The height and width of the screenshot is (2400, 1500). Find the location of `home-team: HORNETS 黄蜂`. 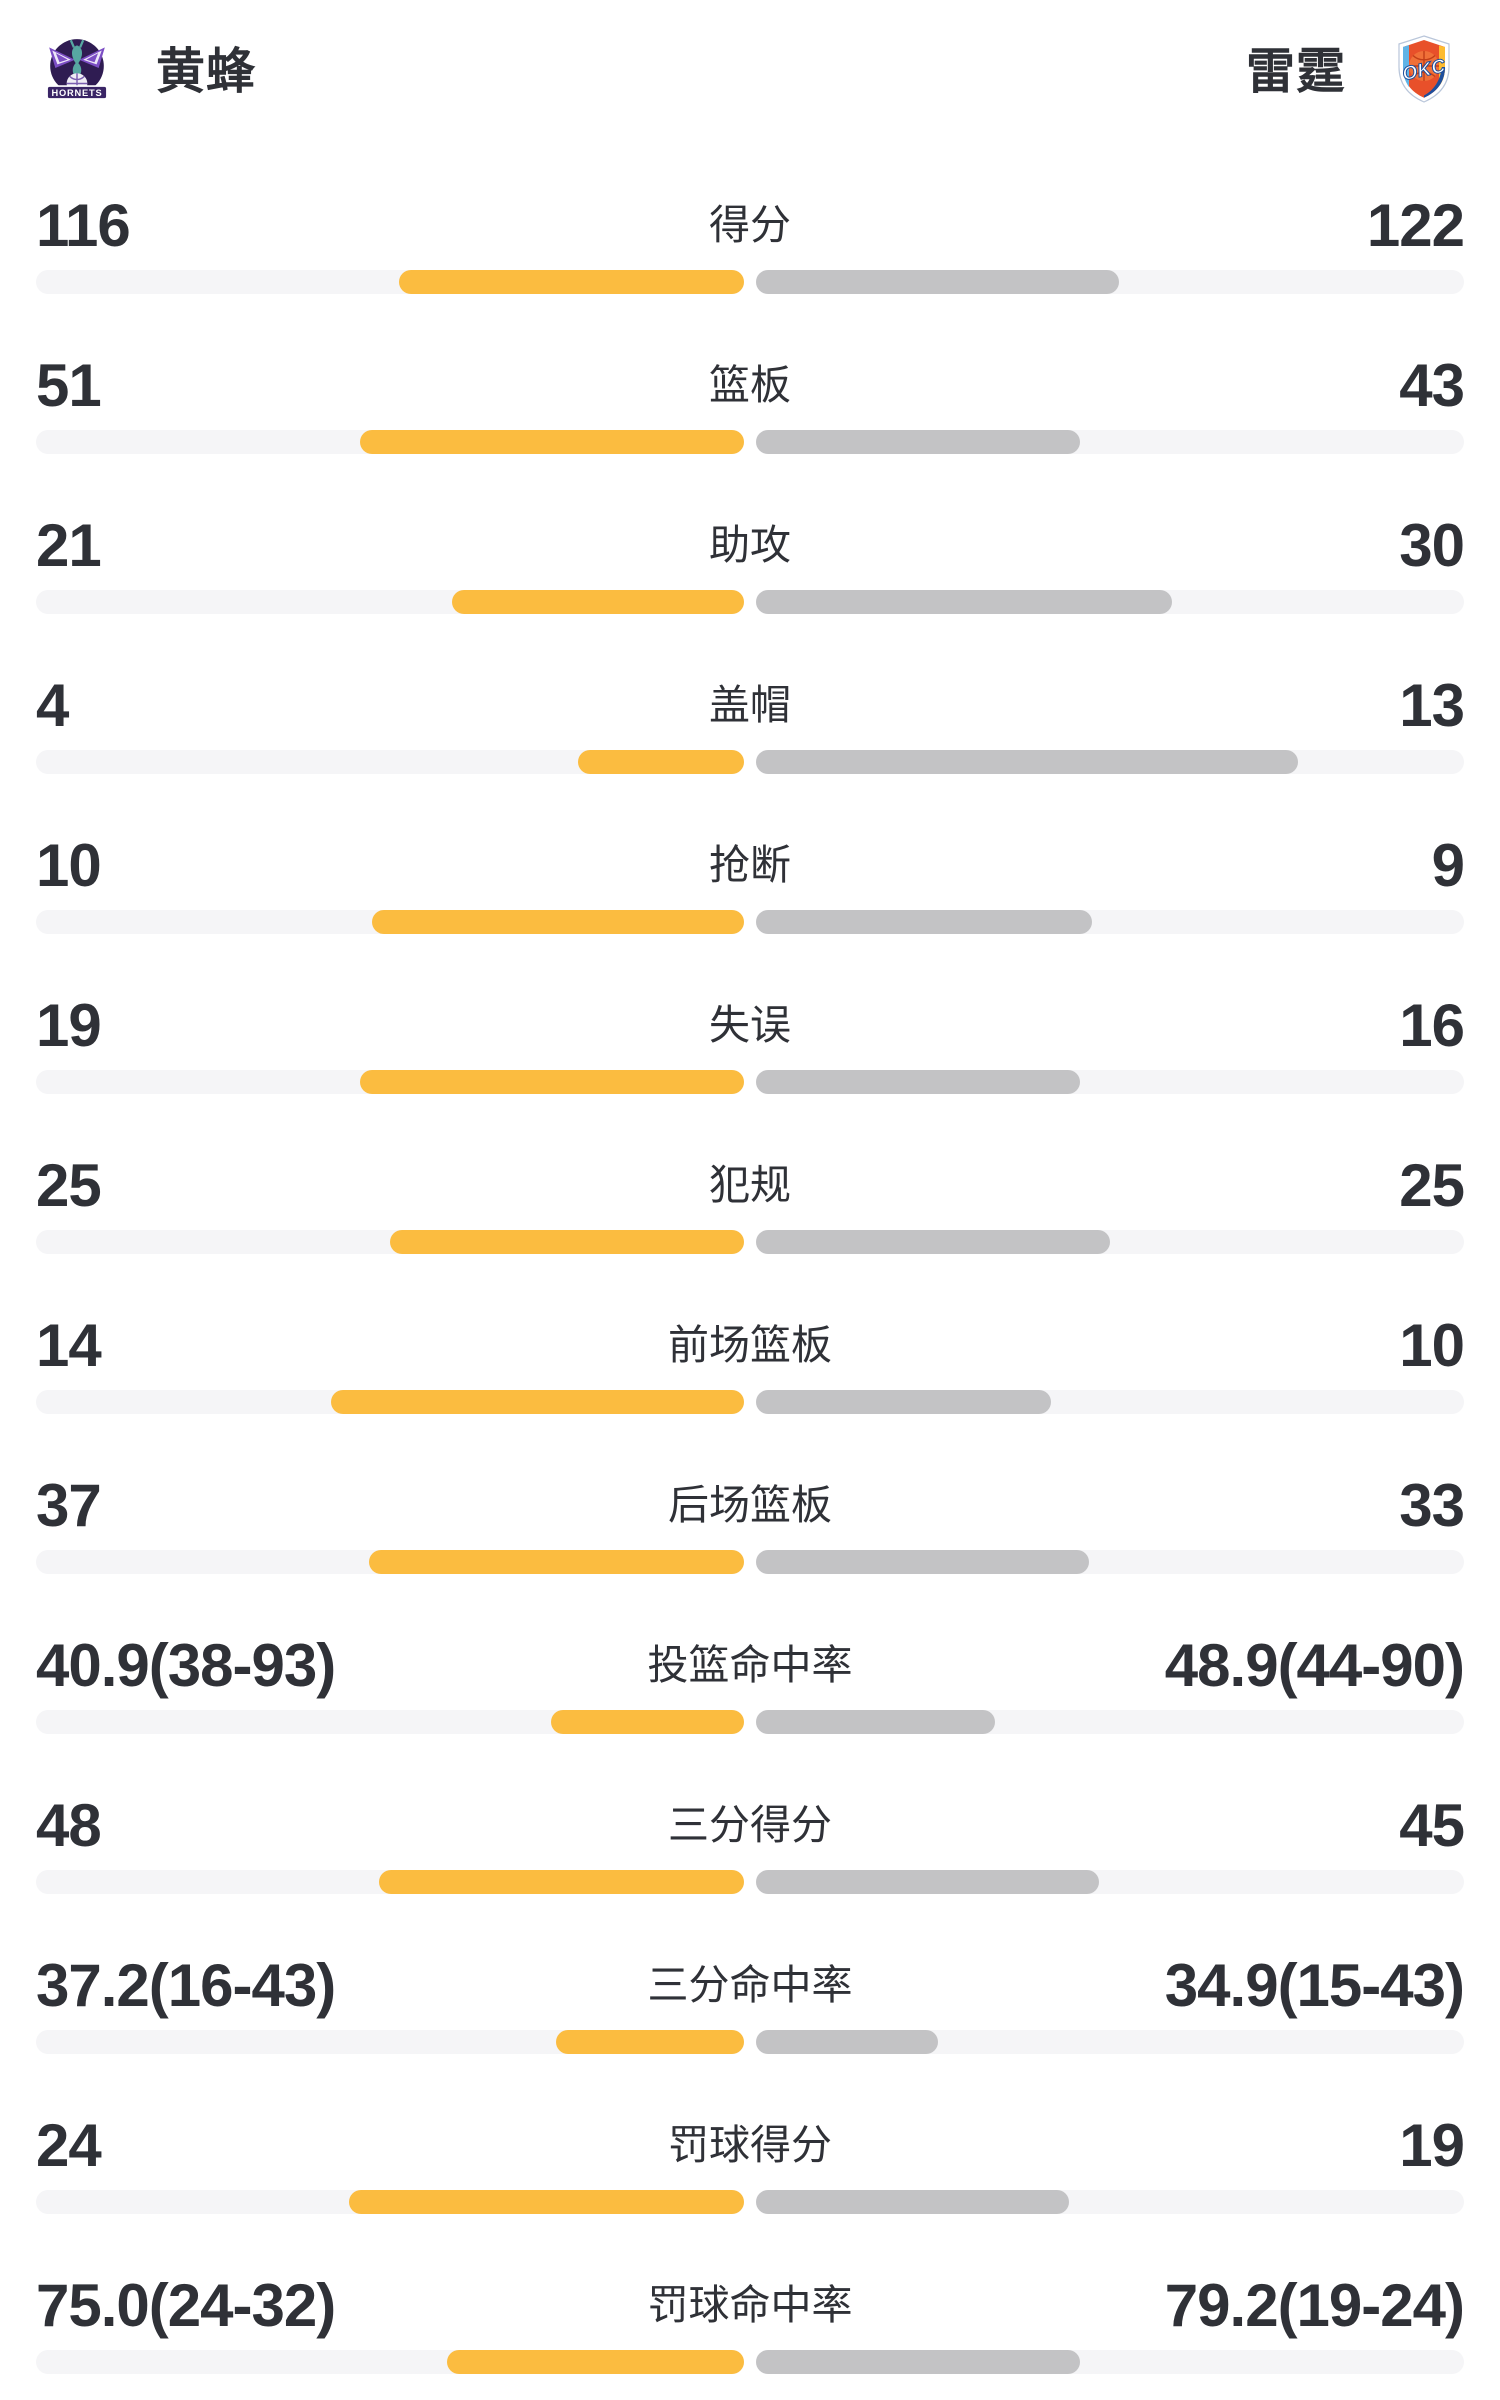

home-team: HORNETS 黄蜂 is located at coordinates (150, 67).